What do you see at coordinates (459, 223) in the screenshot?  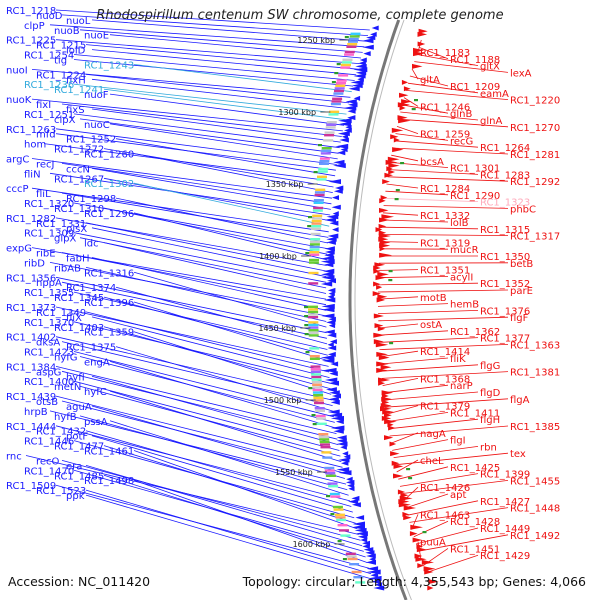 I see `right-gene-label: lolB` at bounding box center [459, 223].